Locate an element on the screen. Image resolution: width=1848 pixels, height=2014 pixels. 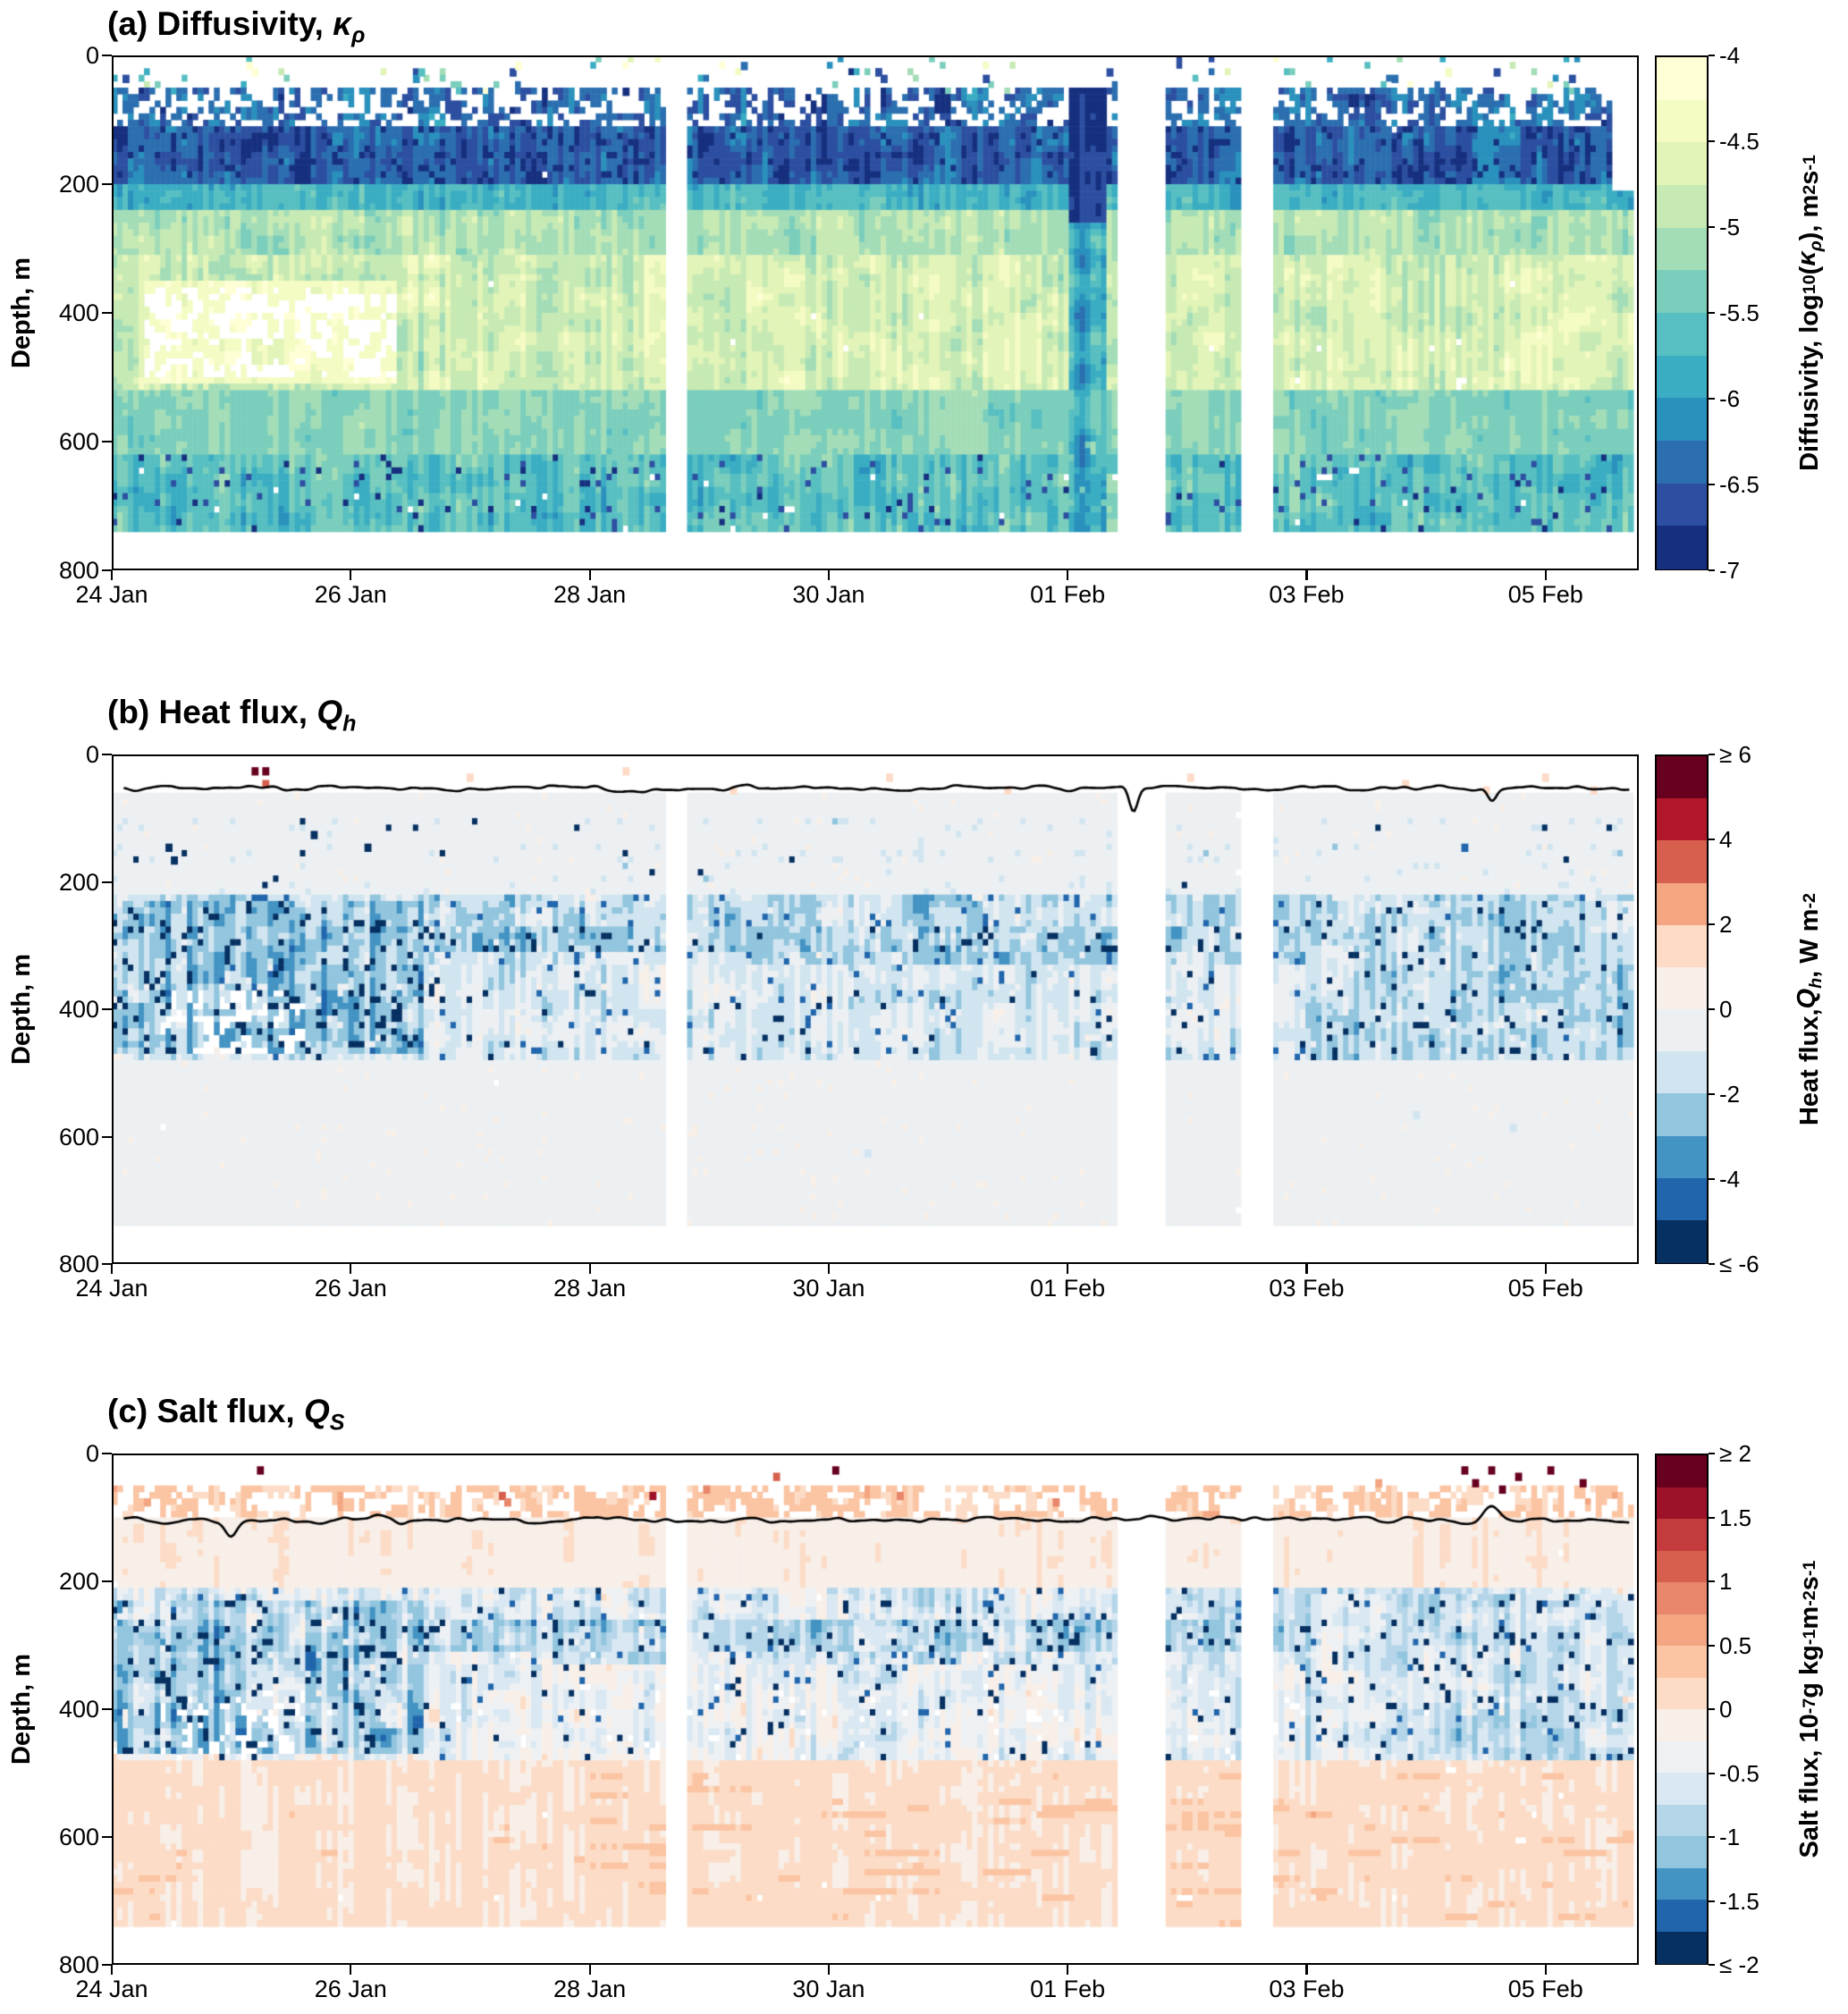
x-tick-label: 26 Jan is located at coordinates (350, 1989).